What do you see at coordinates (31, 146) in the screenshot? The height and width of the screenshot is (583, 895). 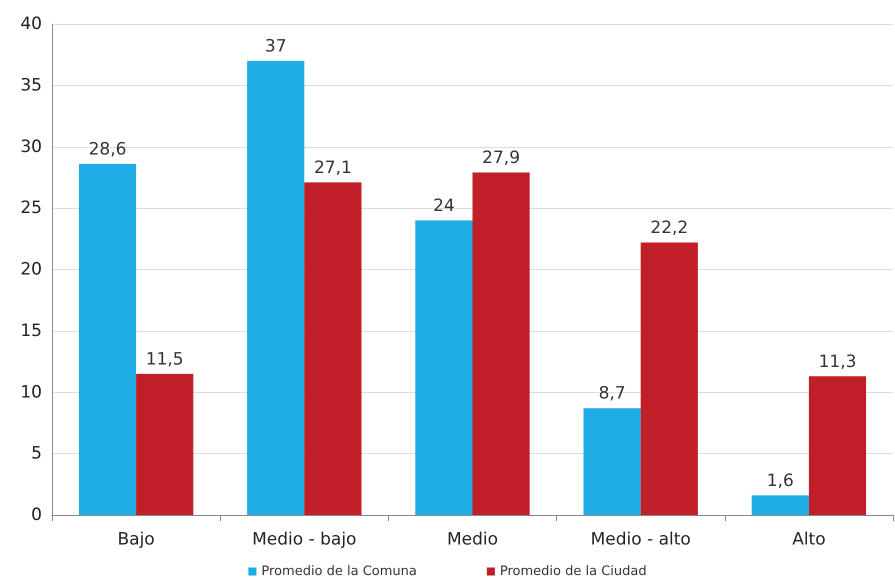 I see `y-tick-label: 30` at bounding box center [31, 146].